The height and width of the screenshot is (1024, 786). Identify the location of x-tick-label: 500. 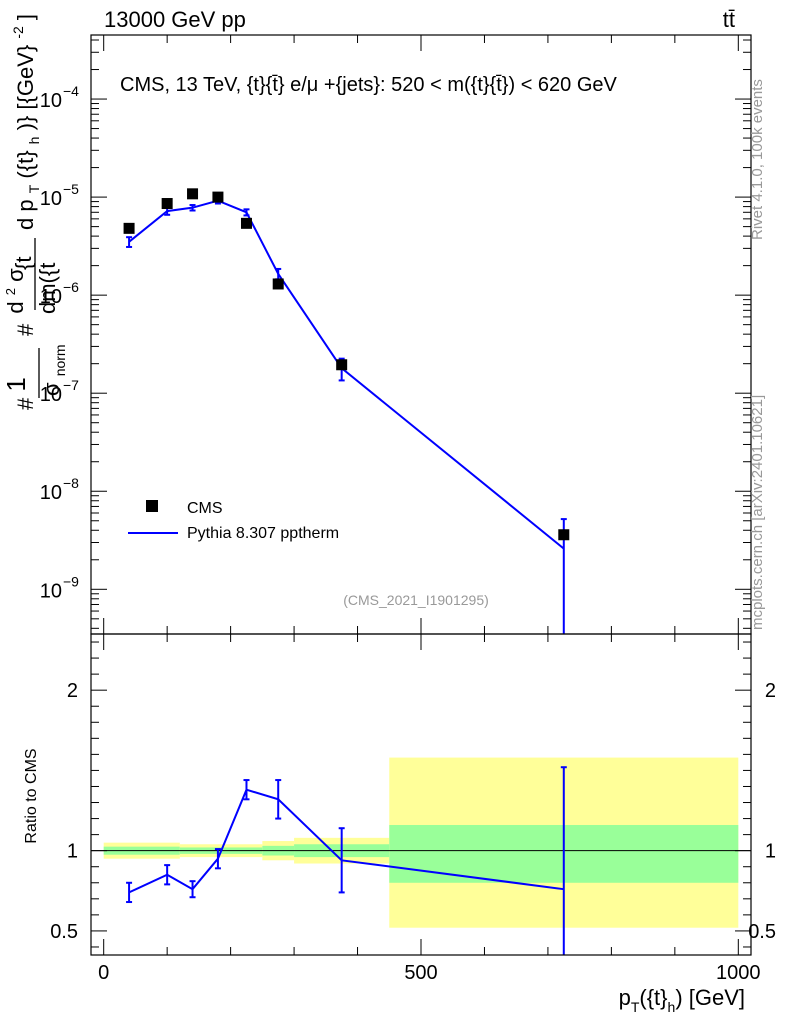
(420, 973).